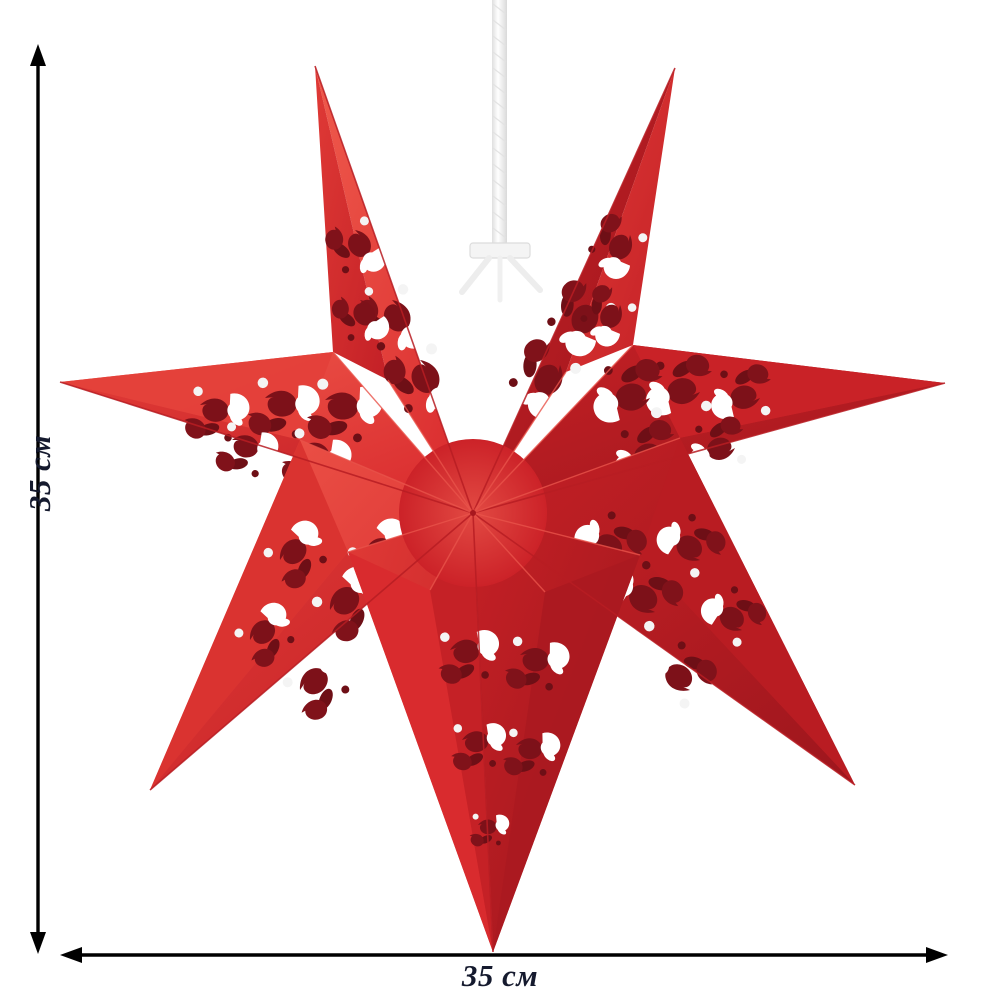  I want to click on height-dimension-arrow, so click(38, 499).